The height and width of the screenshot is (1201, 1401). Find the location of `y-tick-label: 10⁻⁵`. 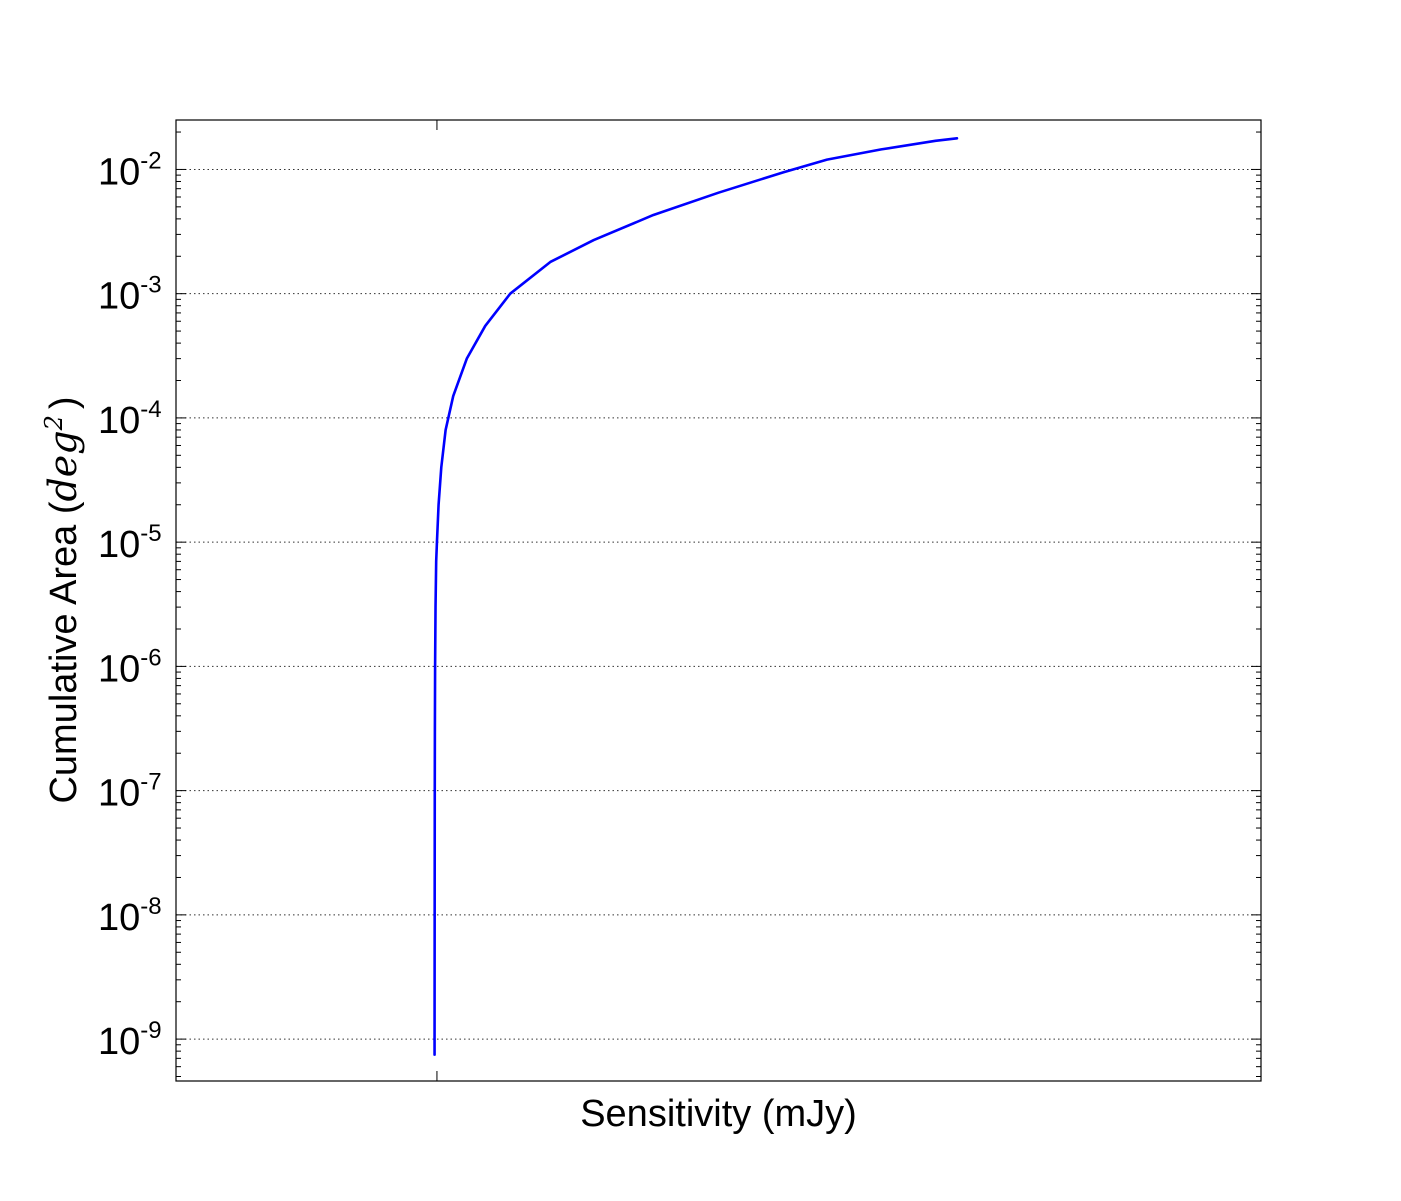

y-tick-label: 10⁻⁵ is located at coordinates (130, 543).